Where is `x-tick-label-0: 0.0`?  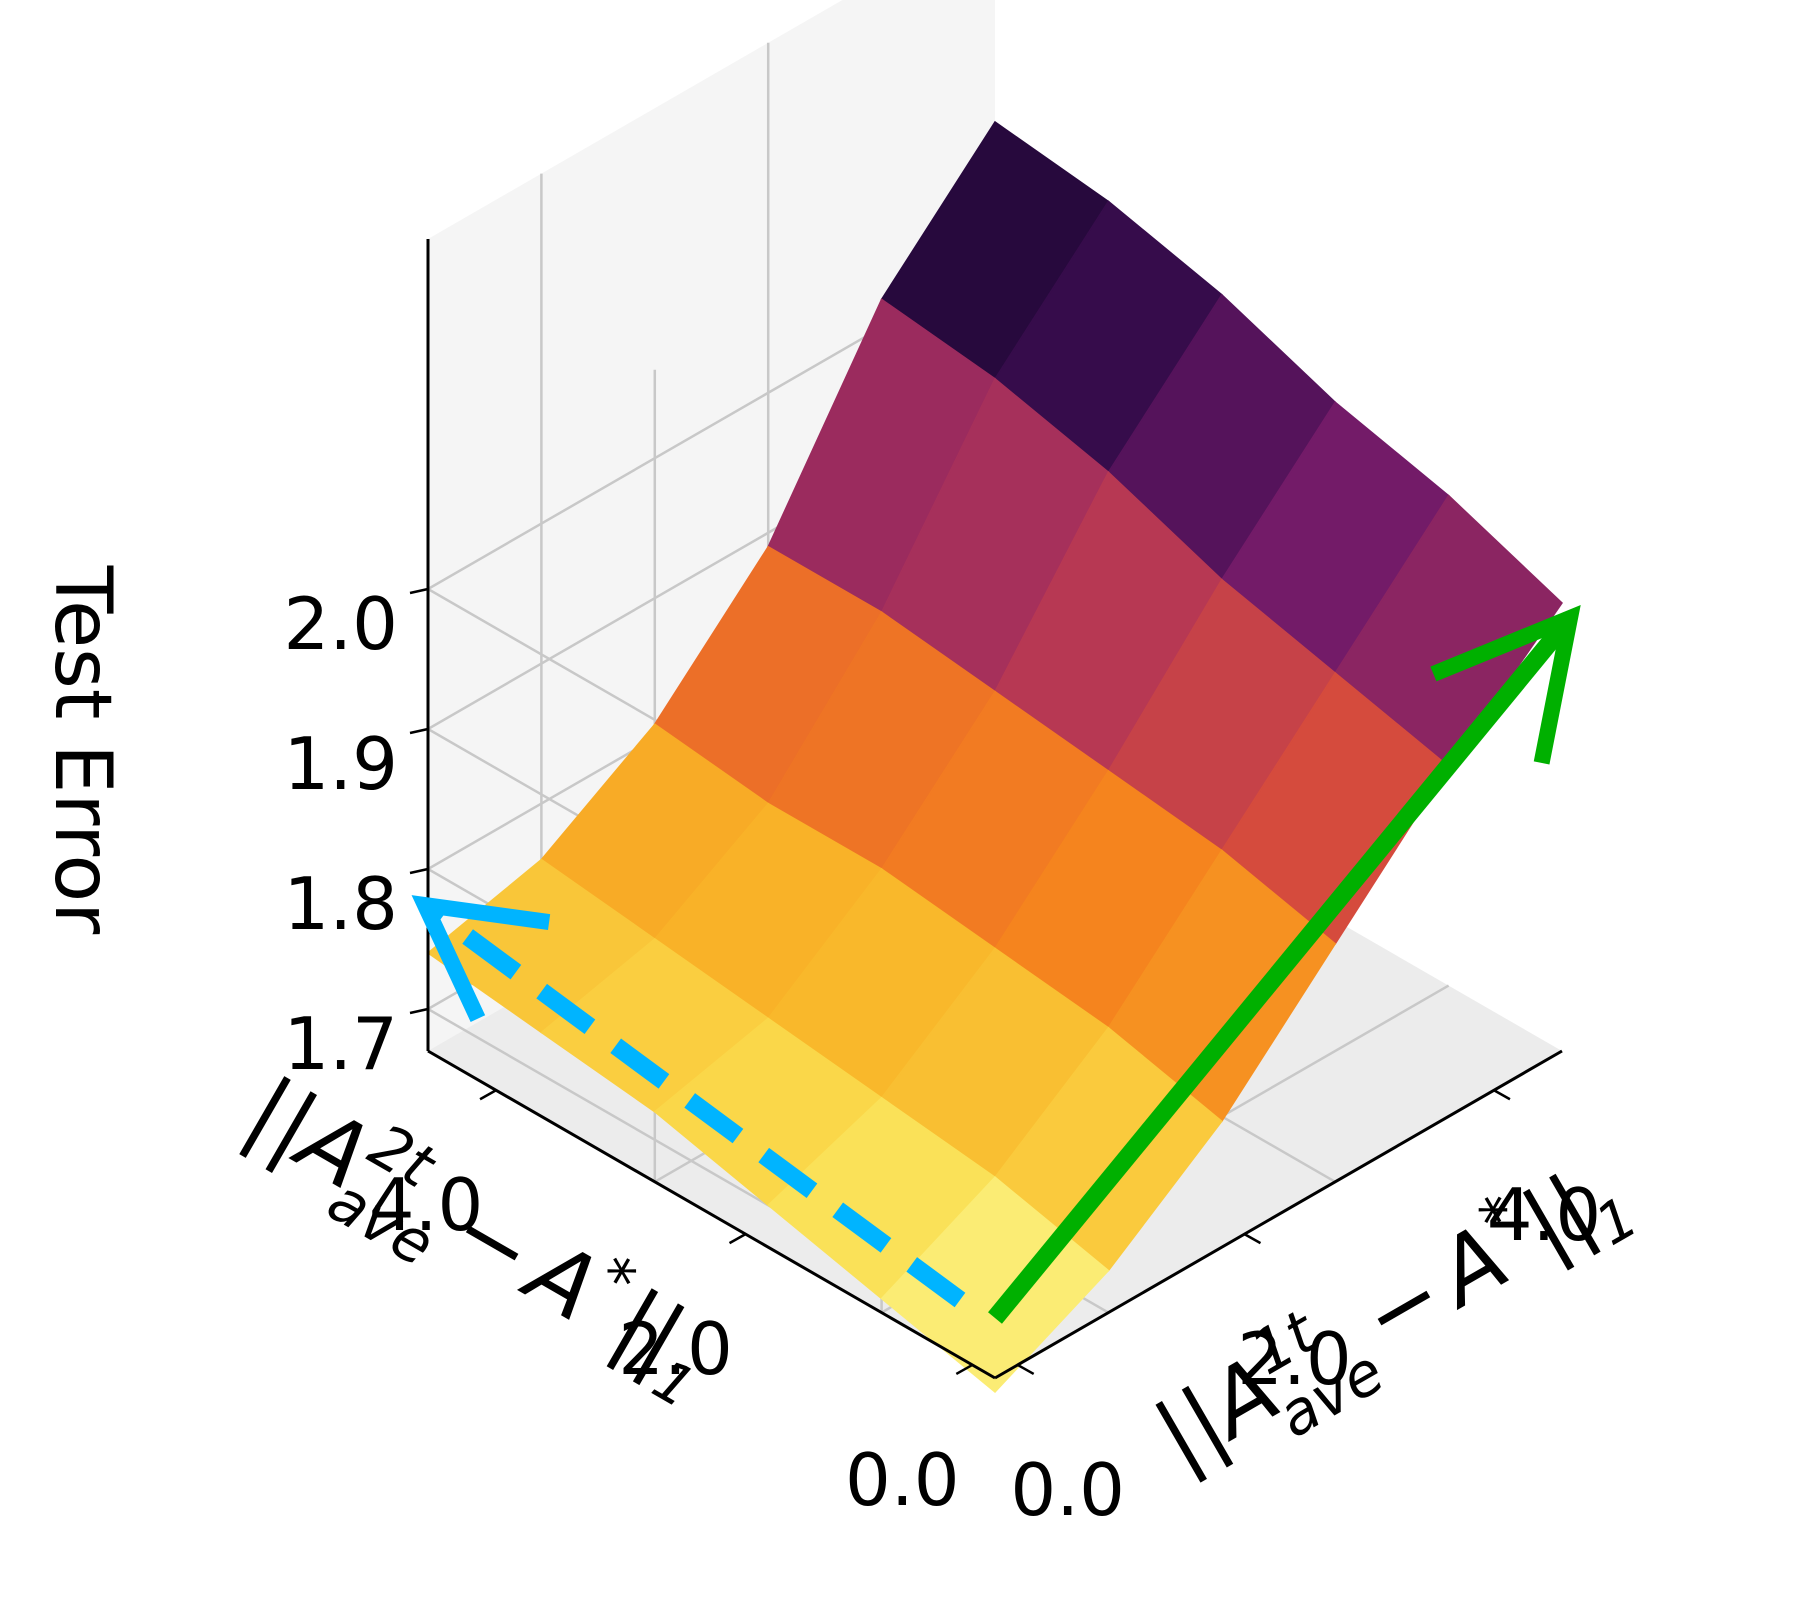
x-tick-label-0: 0.0 is located at coordinates (1067, 1490).